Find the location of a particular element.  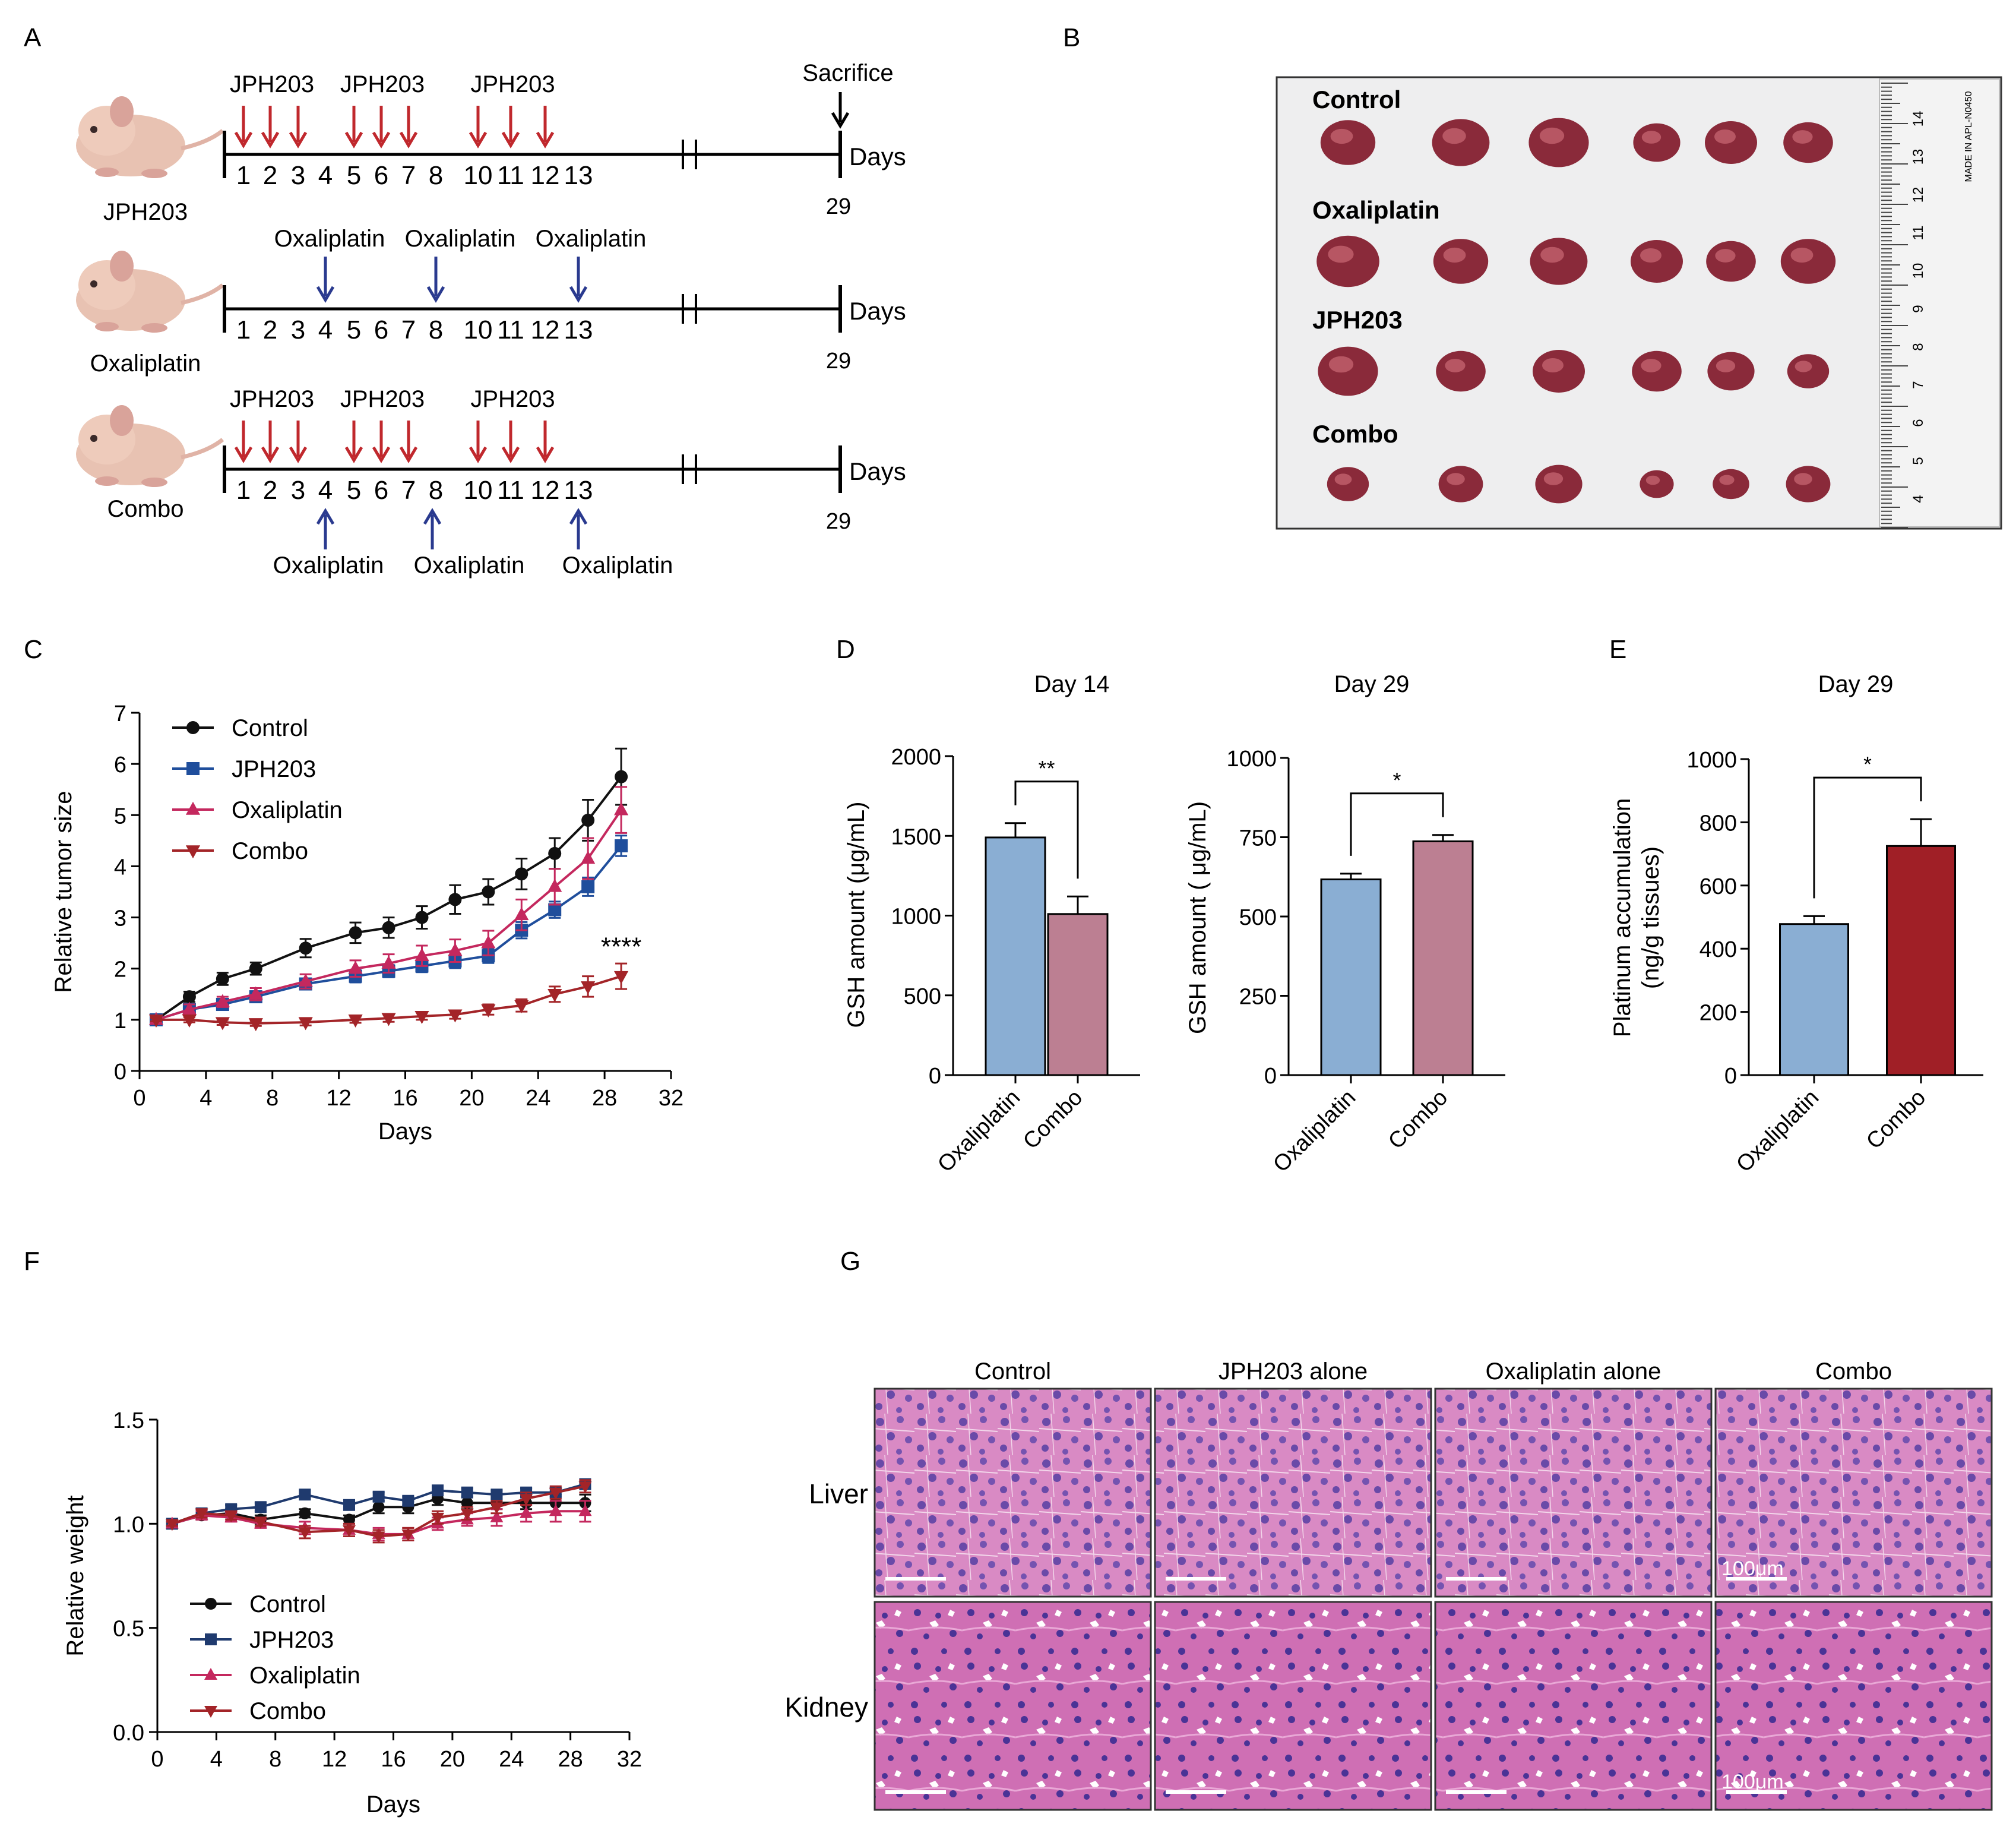

ruler-number: 4 is located at coordinates (1918, 499).